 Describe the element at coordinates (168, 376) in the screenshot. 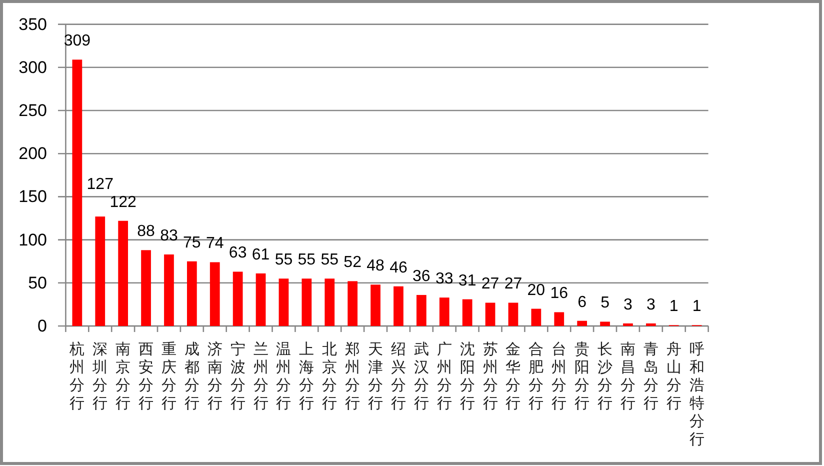

I see `x-tick-label: 重庆分行` at that location.